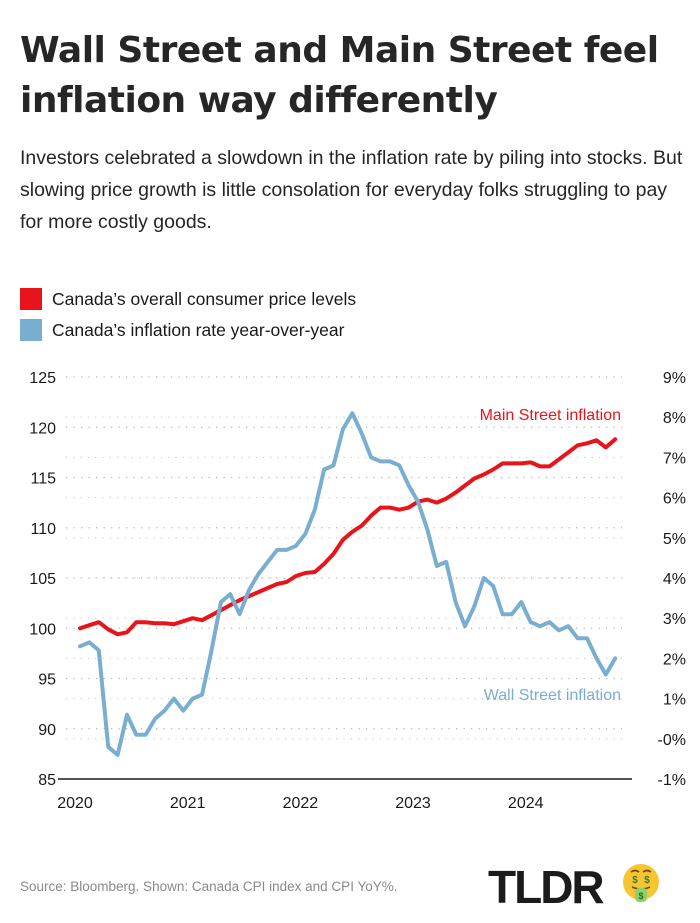 The width and height of the screenshot is (700, 923). I want to click on y-axis-left: 125 120 115 110 105 100 95 90 85, so click(42, 579).